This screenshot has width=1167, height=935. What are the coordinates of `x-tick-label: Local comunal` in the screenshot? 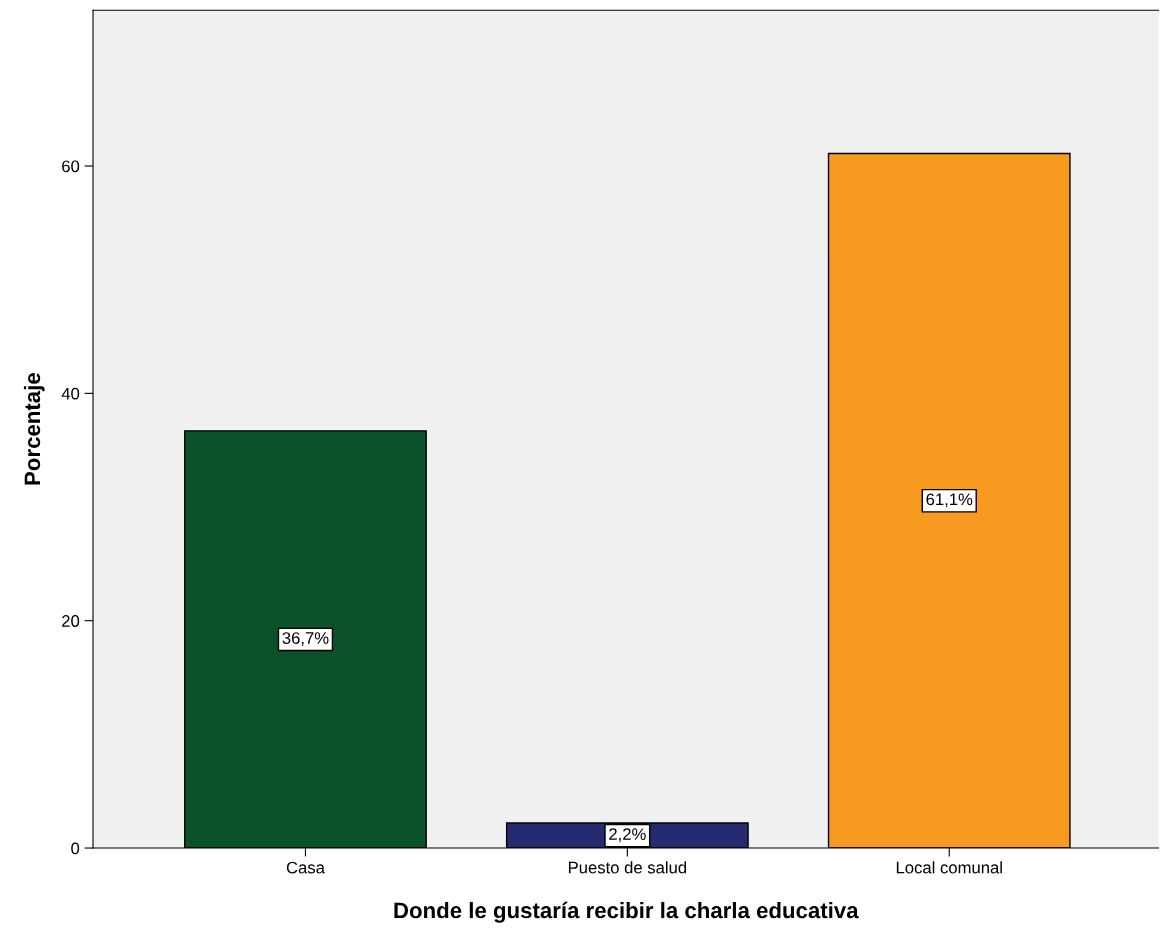 It's located at (949, 867).